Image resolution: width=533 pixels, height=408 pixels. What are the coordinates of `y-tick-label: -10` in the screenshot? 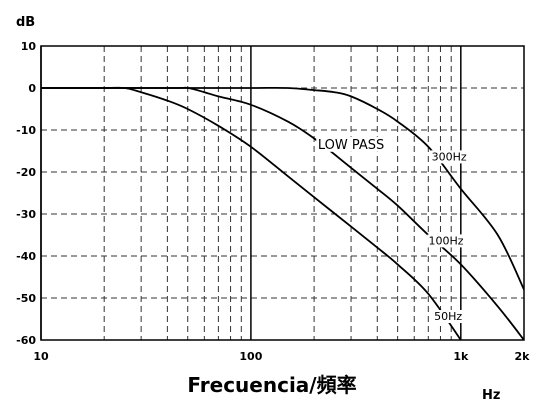 It's located at (26, 130).